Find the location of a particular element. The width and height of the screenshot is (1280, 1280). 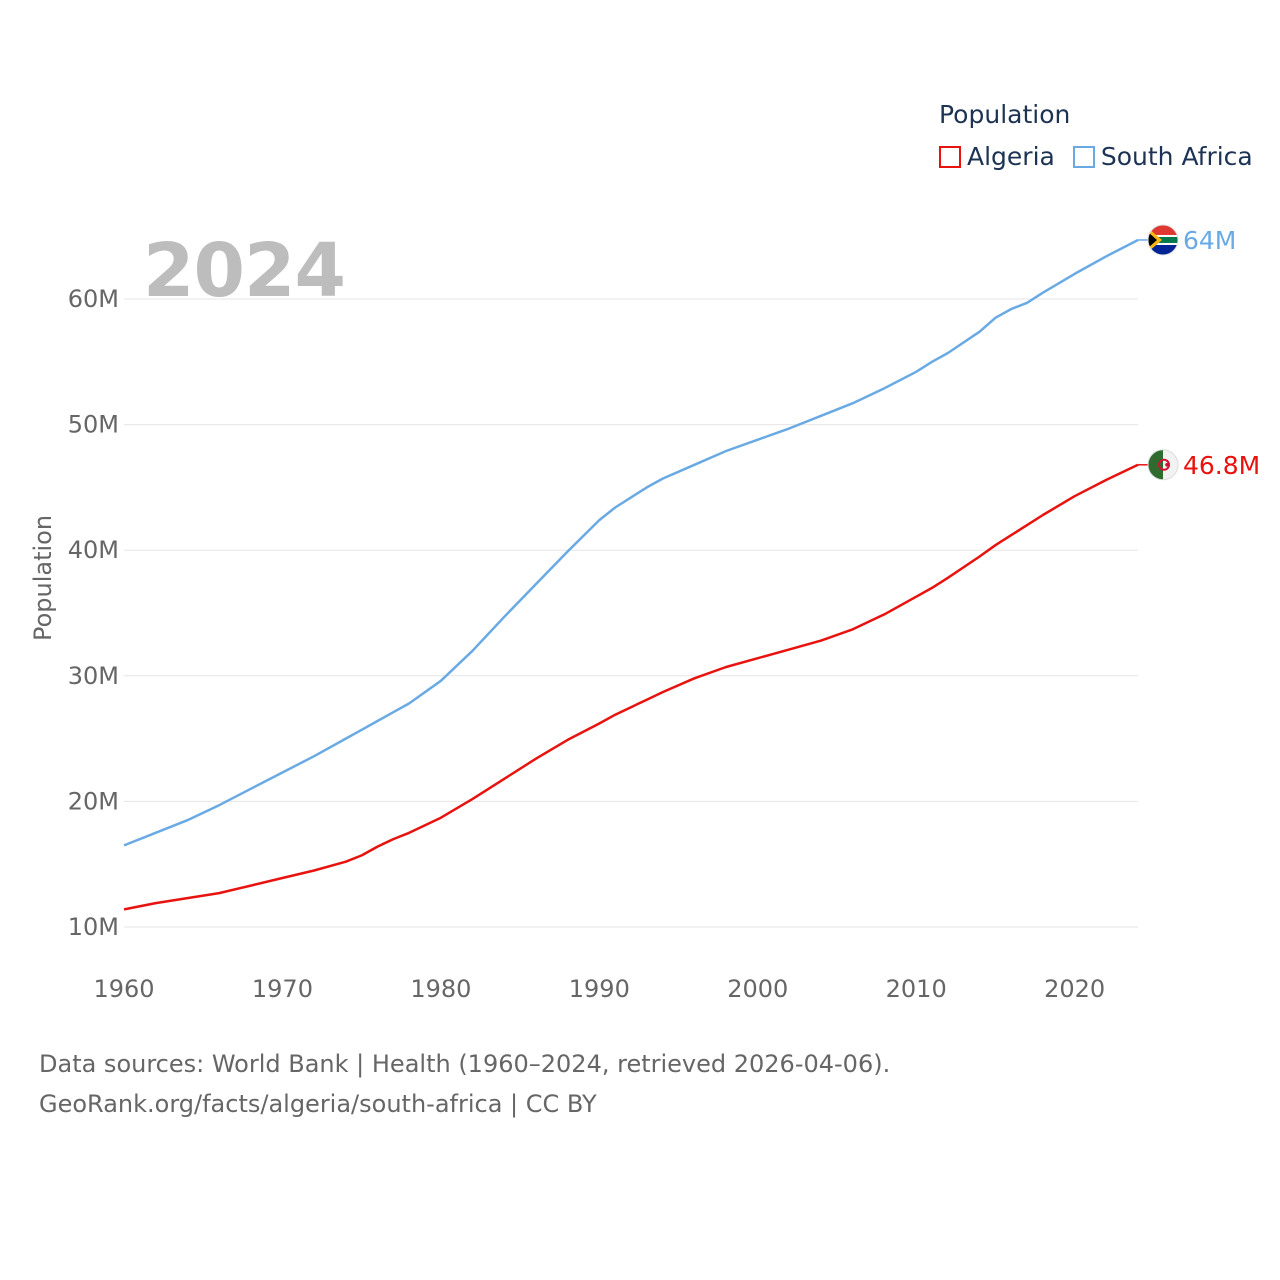

y-axis-label: Population is located at coordinates (43, 578).